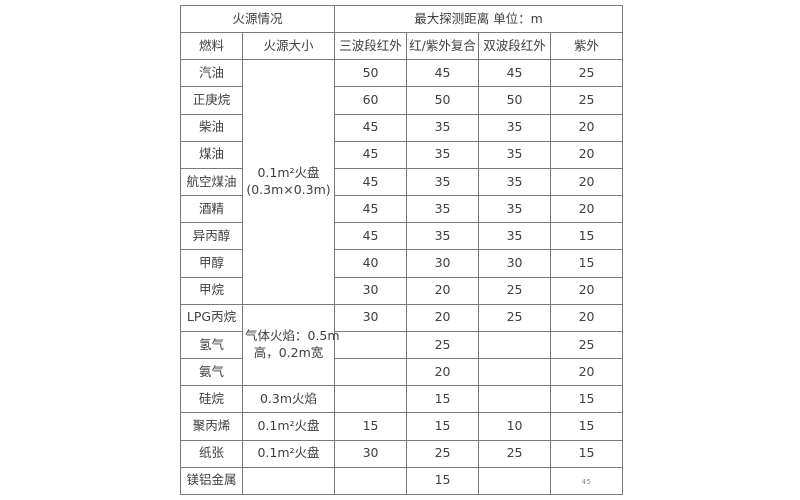 This screenshot has width=800, height=500. I want to click on column-header-dual-band-ir: 双波段红外, so click(515, 46).